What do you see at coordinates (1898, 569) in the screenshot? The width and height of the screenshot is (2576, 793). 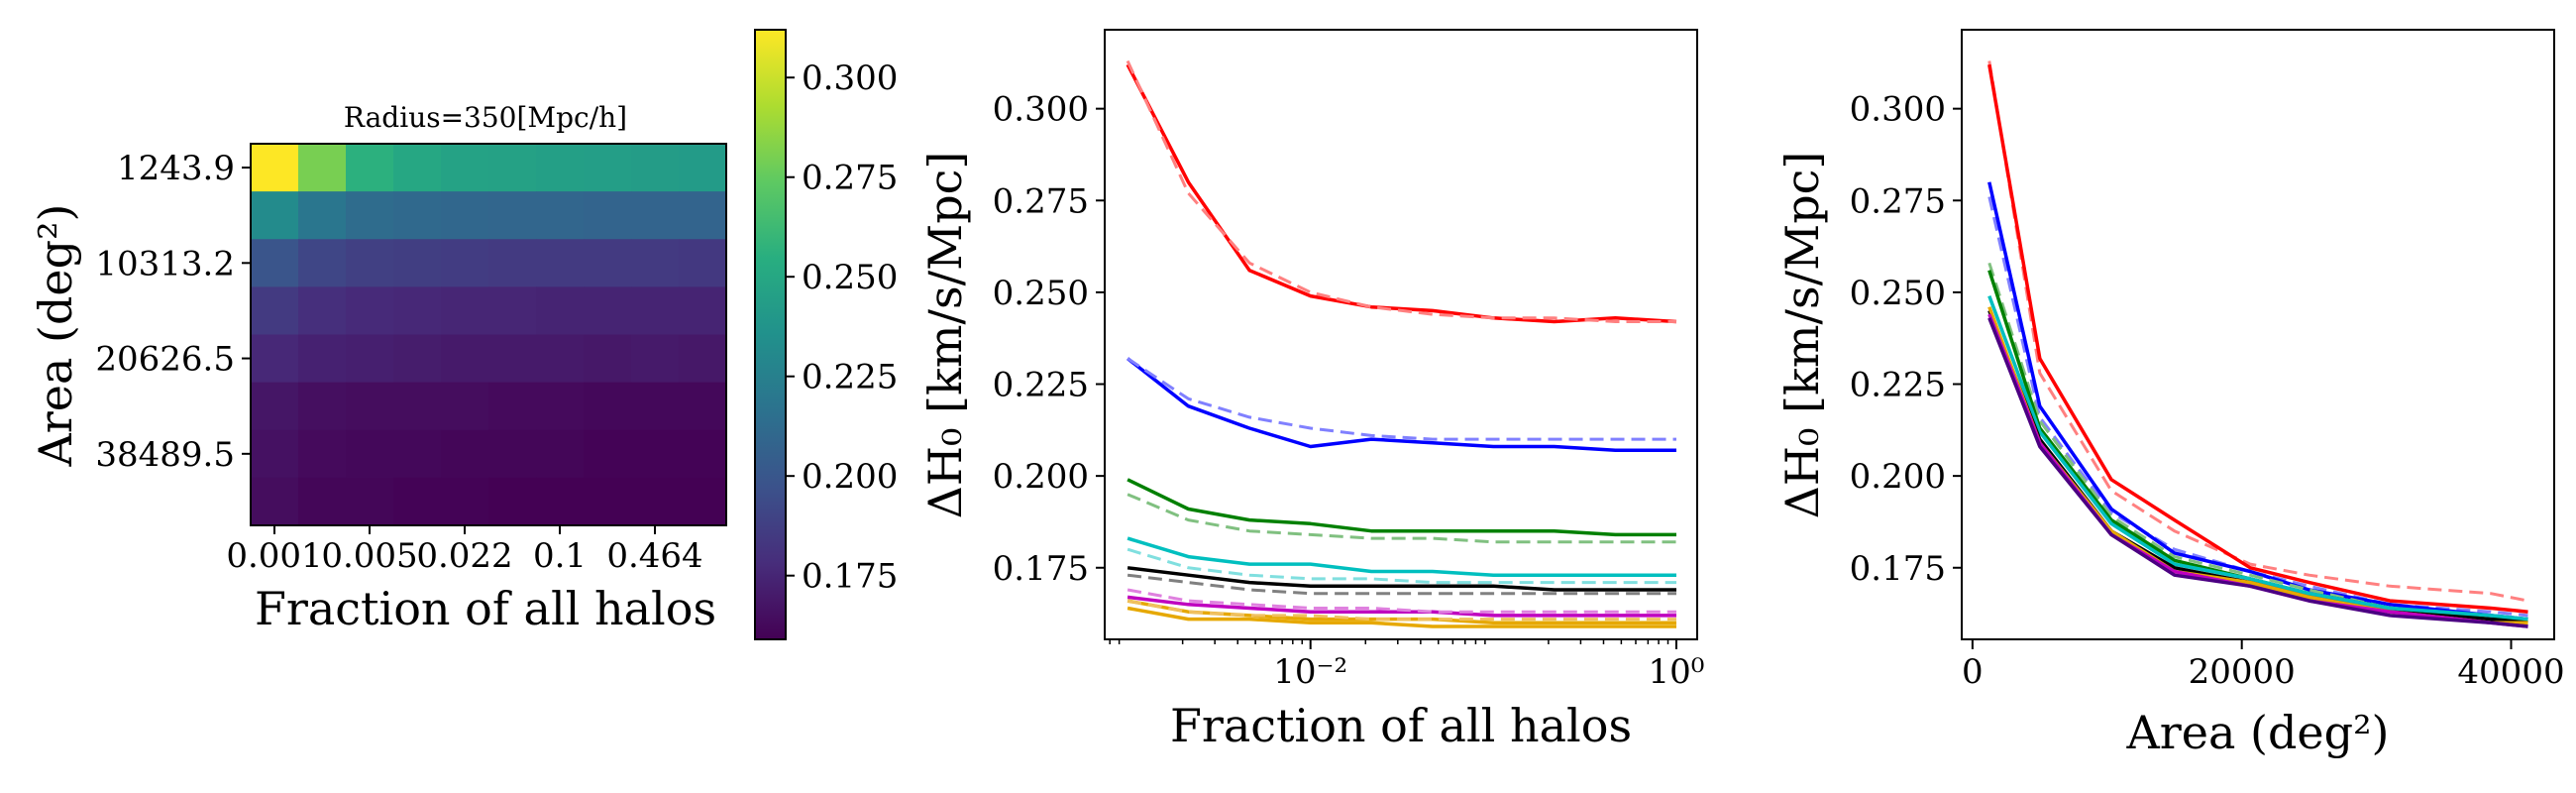 I see `y-tick-label: 0.175` at bounding box center [1898, 569].